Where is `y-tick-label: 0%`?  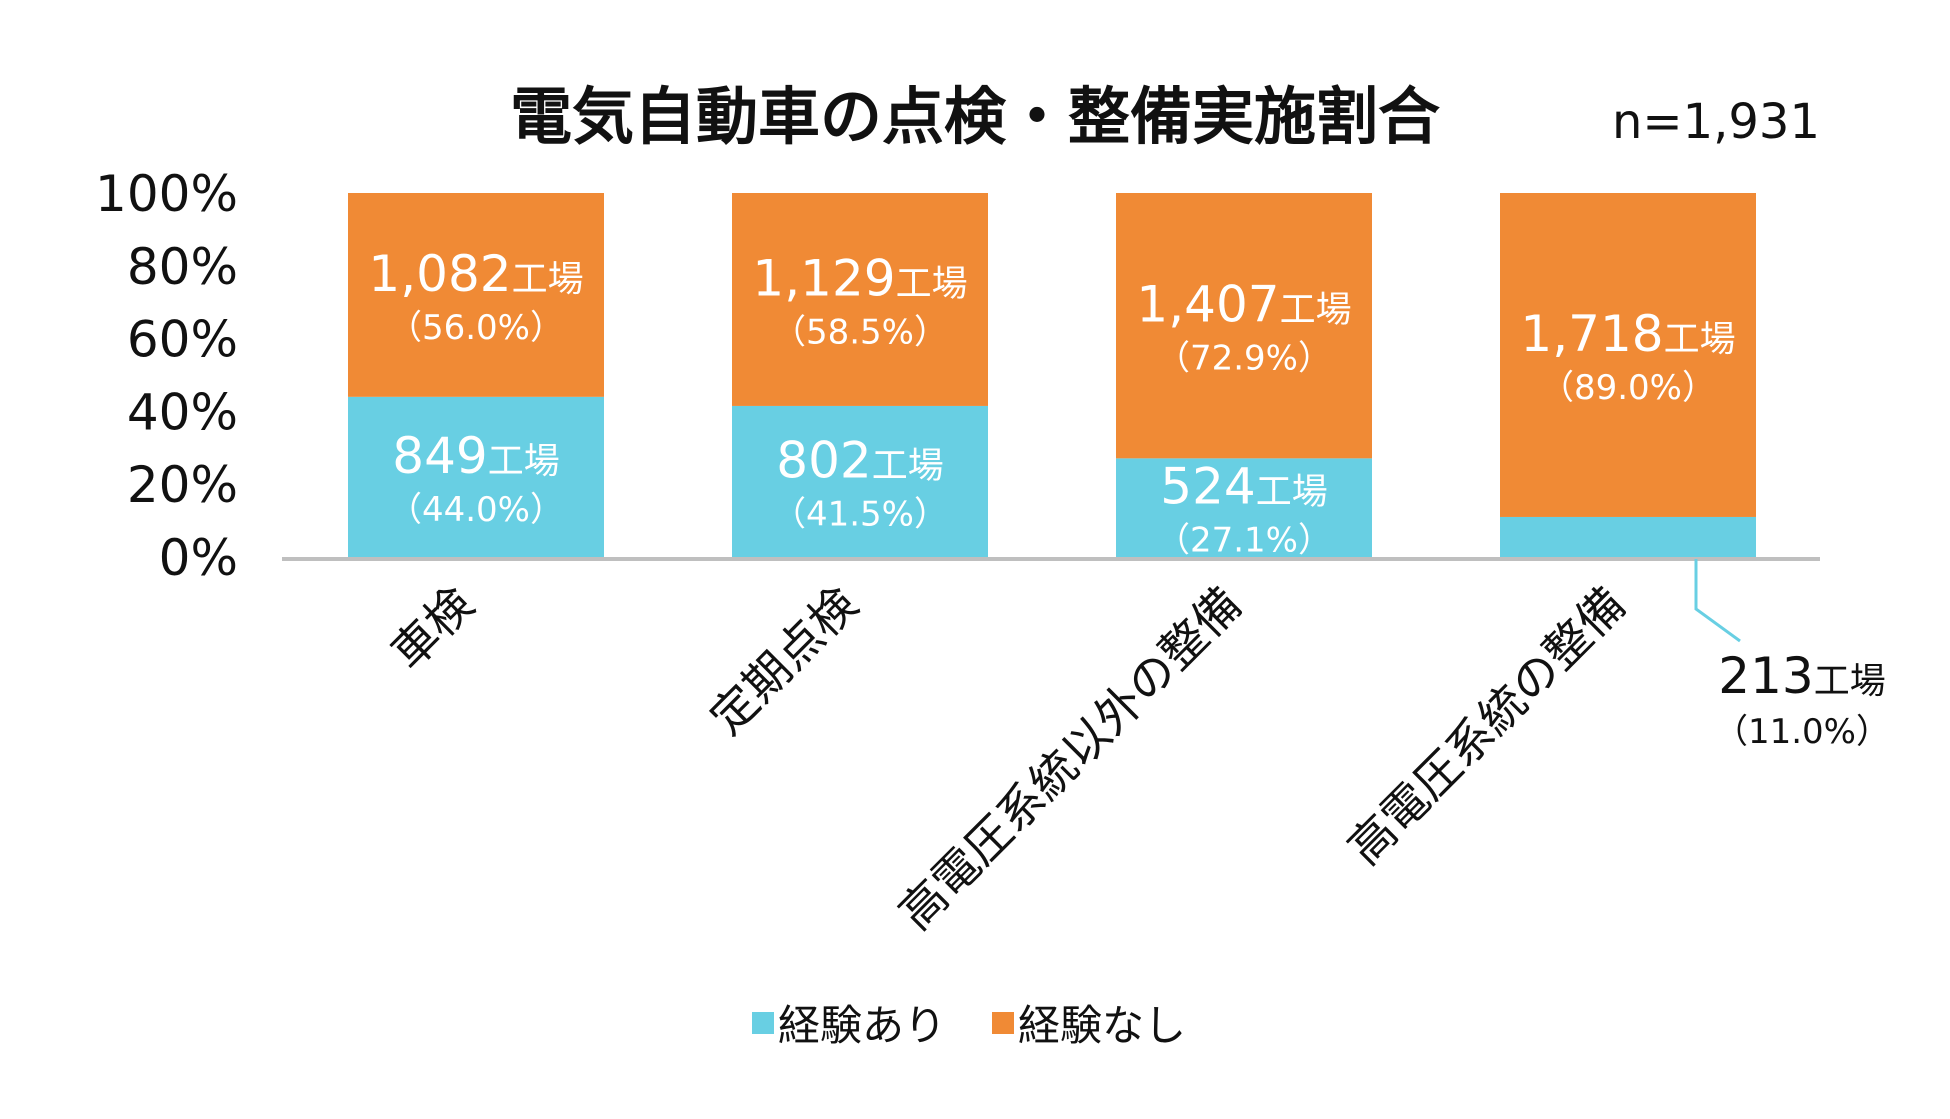 y-tick-label: 0% is located at coordinates (198, 558).